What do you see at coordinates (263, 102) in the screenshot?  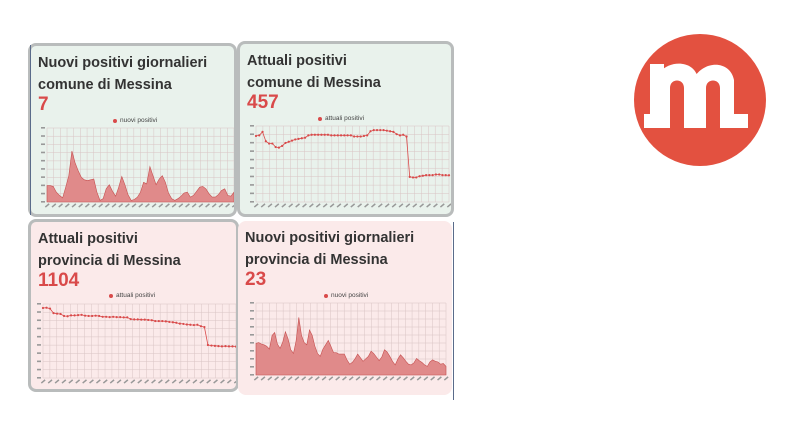 I see `panel-value: 457` at bounding box center [263, 102].